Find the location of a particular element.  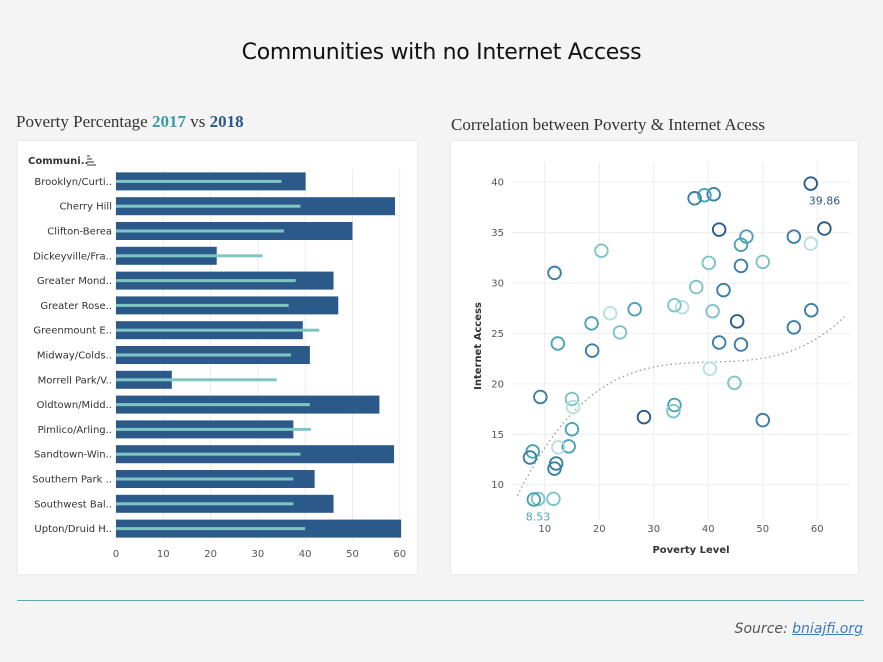

category-label: Upton/Druid H.. is located at coordinates (73, 529).